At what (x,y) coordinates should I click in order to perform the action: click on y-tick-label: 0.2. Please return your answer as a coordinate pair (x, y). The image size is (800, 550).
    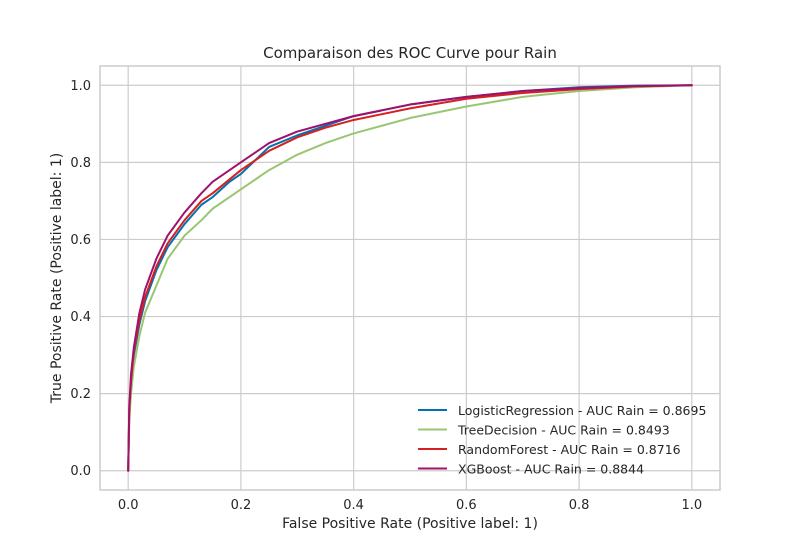
    Looking at the image, I should click on (80, 394).